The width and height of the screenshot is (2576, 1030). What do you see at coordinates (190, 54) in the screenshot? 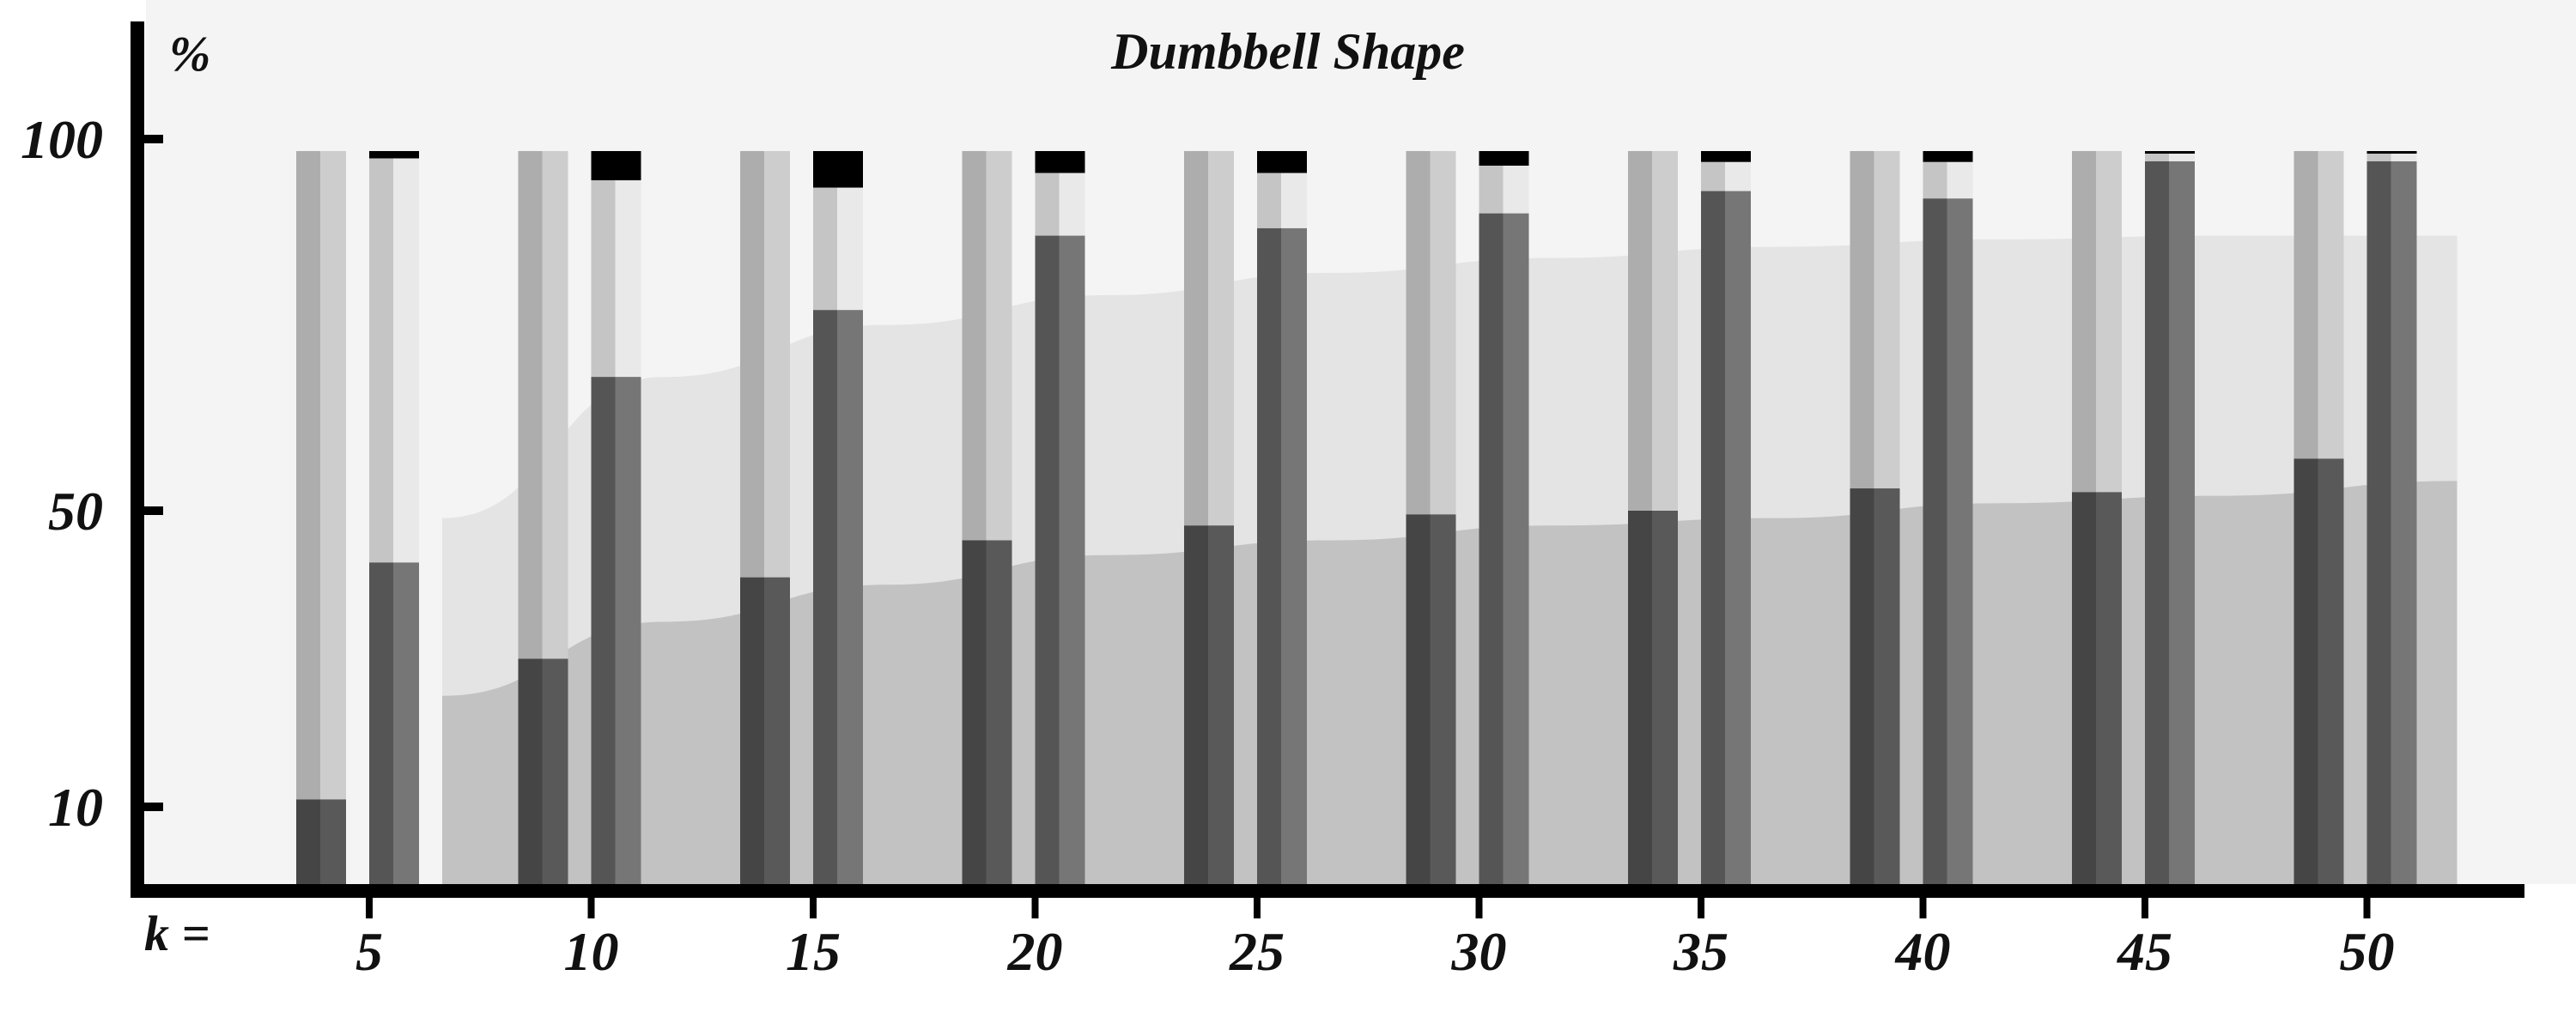
I see `y-axis-unit: %` at bounding box center [190, 54].